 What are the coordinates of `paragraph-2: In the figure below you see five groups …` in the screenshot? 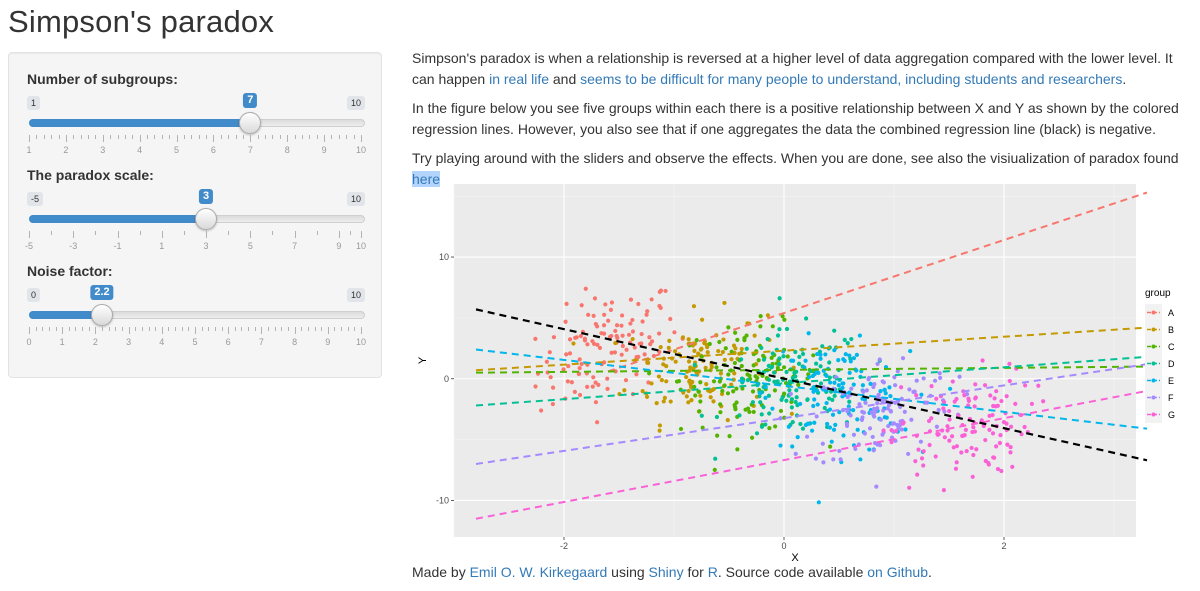 It's located at (795, 118).